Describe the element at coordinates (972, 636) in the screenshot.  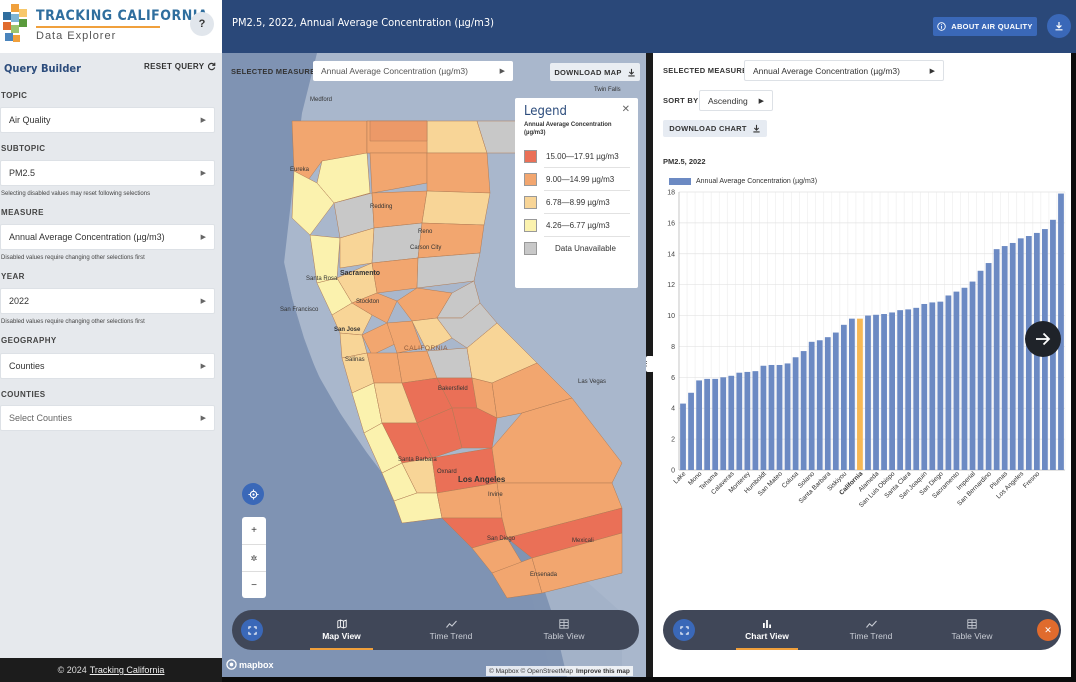
I see `tab-label: Table View` at that location.